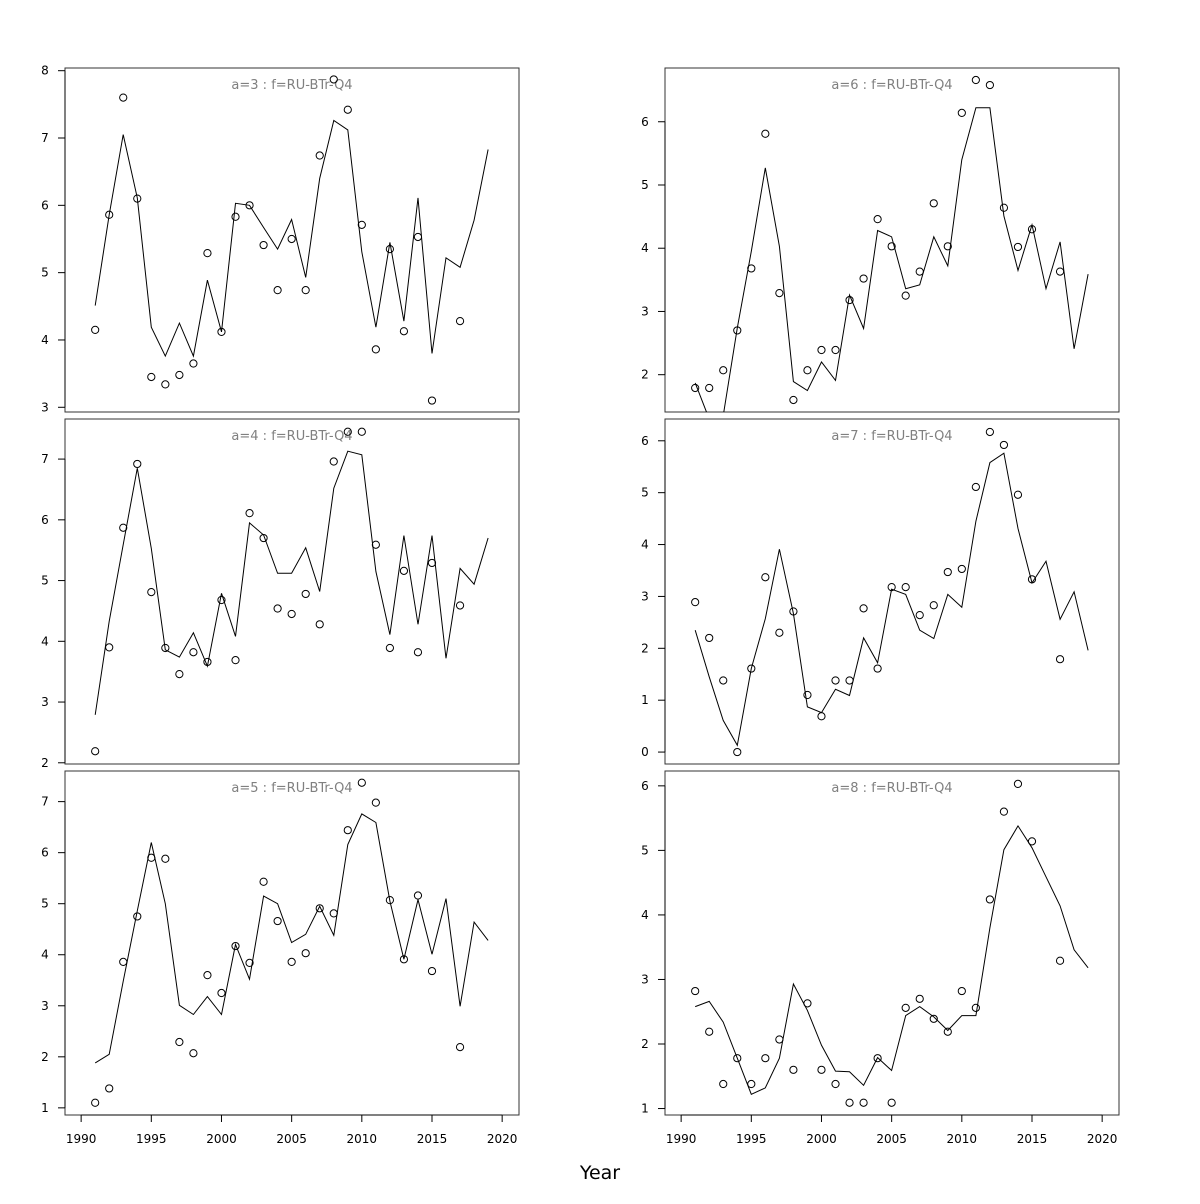 The width and height of the screenshot is (1200, 1204). I want to click on y-tick-label: 2, so click(45, 1057).